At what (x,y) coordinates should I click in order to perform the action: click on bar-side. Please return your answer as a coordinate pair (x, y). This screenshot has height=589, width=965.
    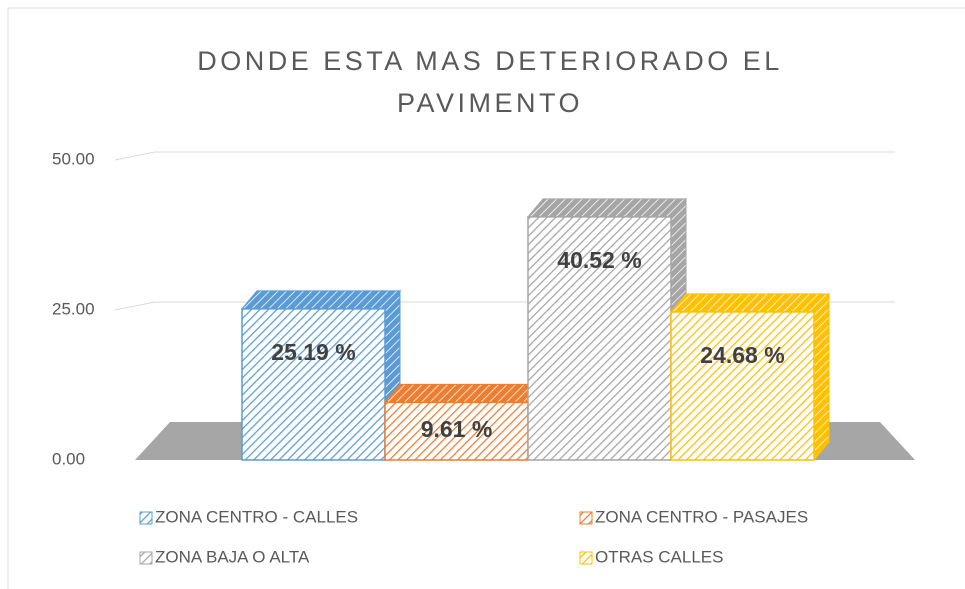
    Looking at the image, I should click on (821, 377).